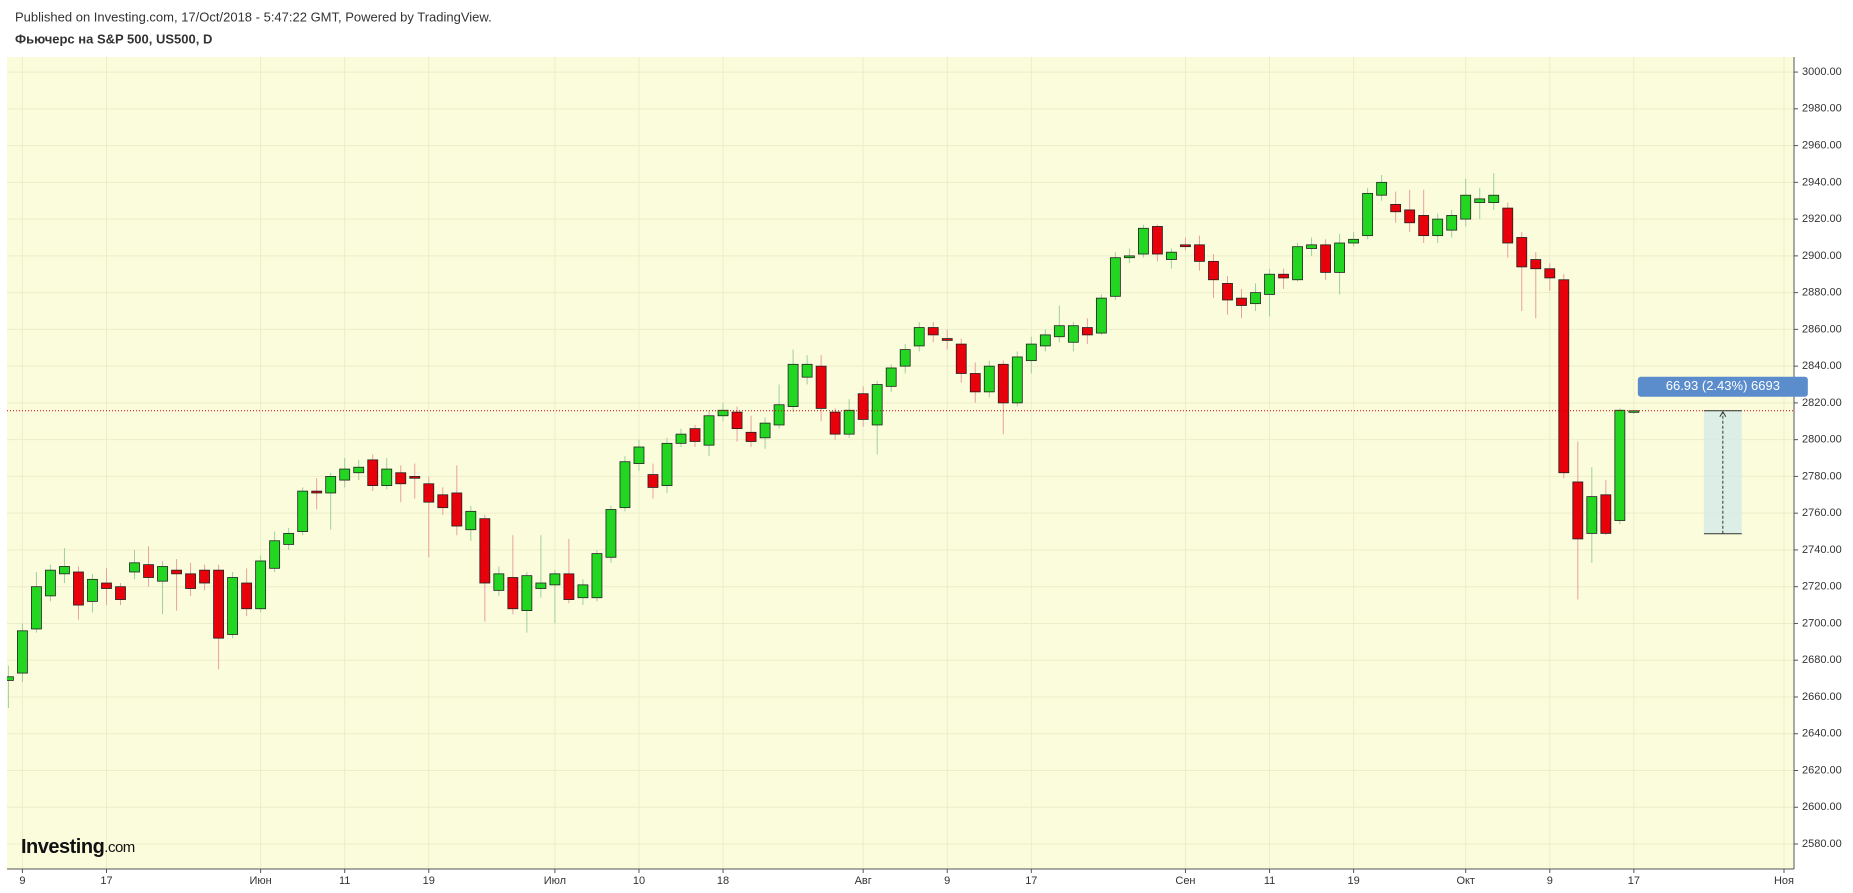 The height and width of the screenshot is (893, 1853). What do you see at coordinates (1822, 734) in the screenshot?
I see `y-tick-label: 2640.00` at bounding box center [1822, 734].